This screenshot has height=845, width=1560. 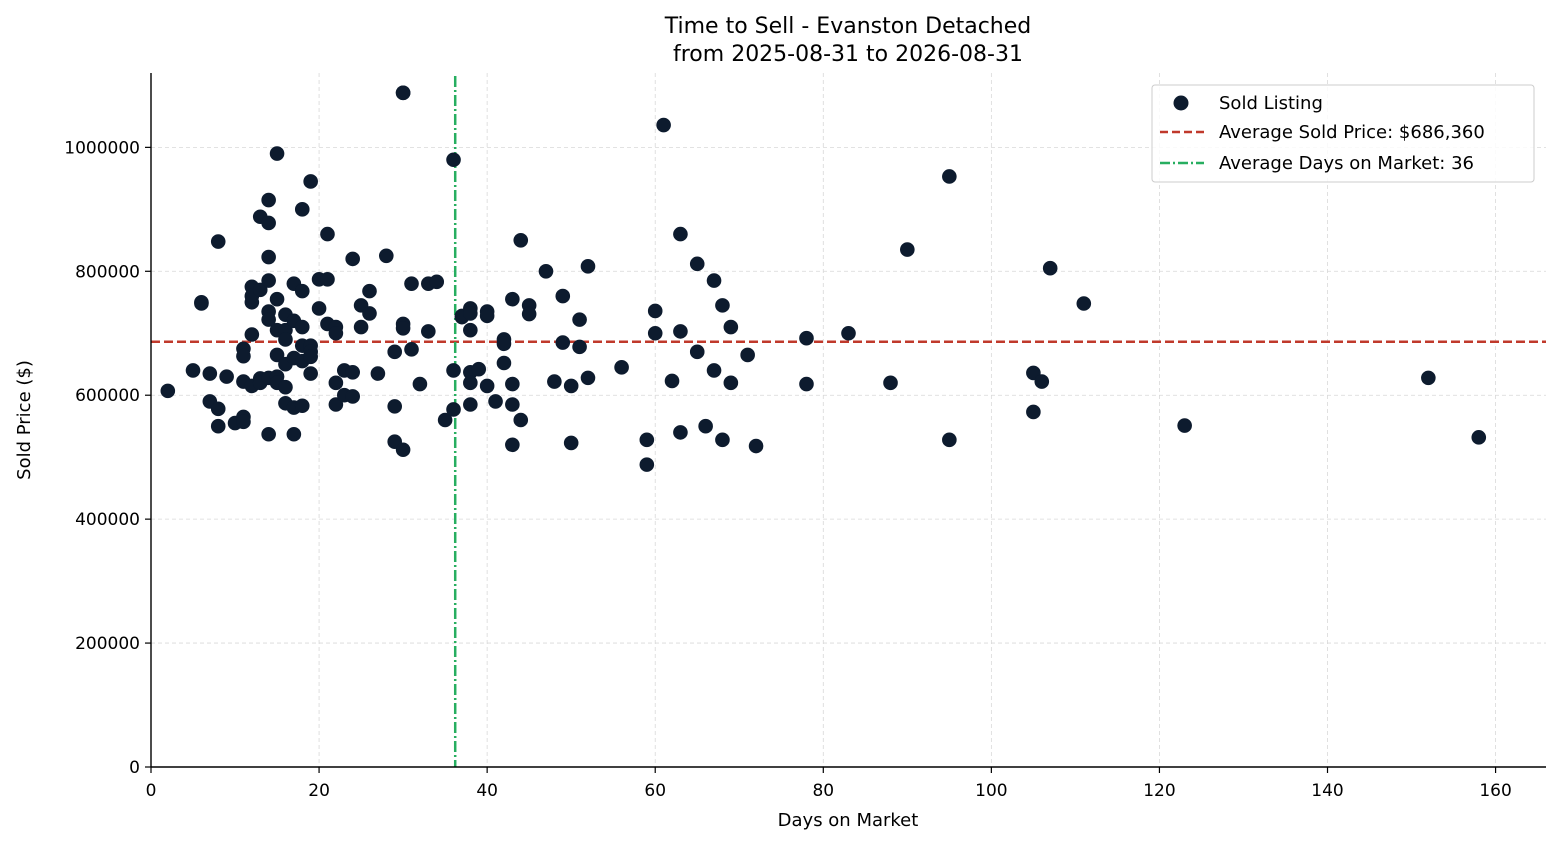 What do you see at coordinates (107, 272) in the screenshot?
I see `y-tick-label: 800000` at bounding box center [107, 272].